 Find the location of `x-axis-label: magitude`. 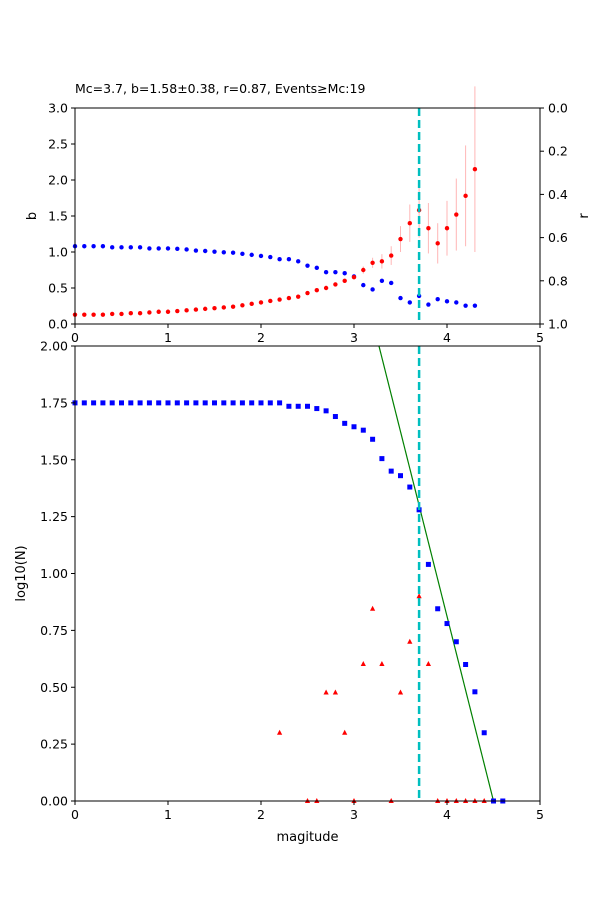

x-axis-label: magitude is located at coordinates (307, 837).